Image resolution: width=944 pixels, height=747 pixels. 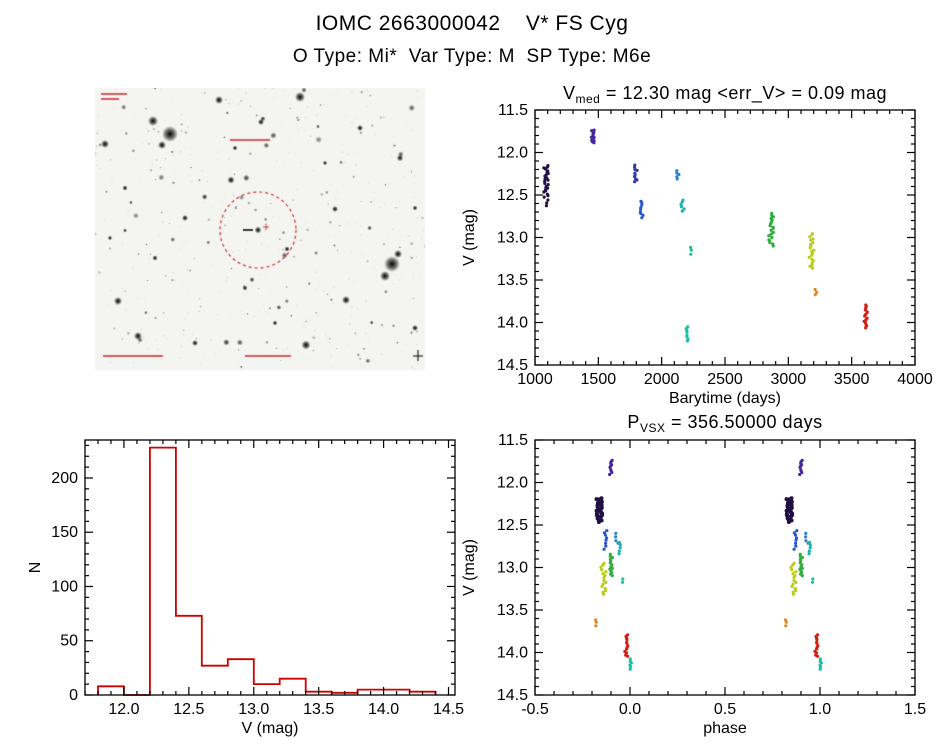 I want to click on x-tick-label: 3000, so click(x=789, y=379).